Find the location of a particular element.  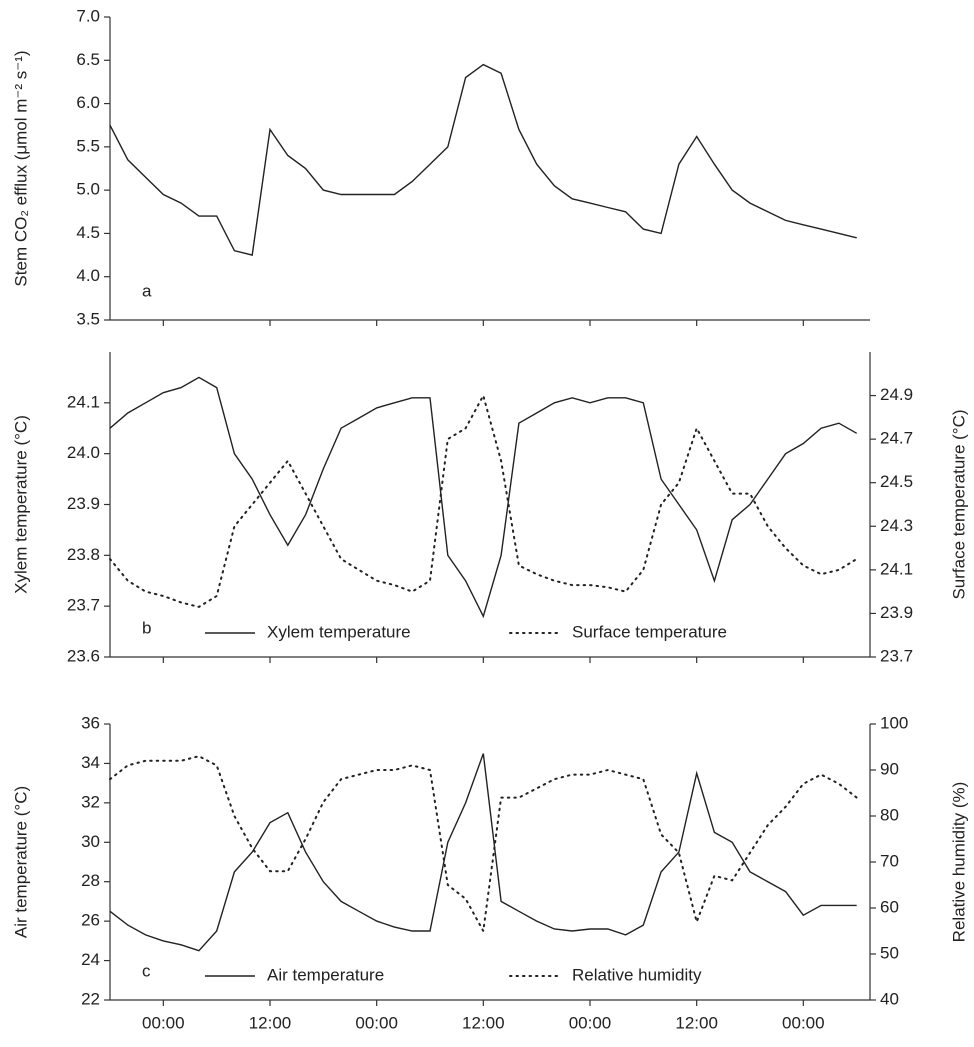

y-tick-label: 30 is located at coordinates (90, 841).